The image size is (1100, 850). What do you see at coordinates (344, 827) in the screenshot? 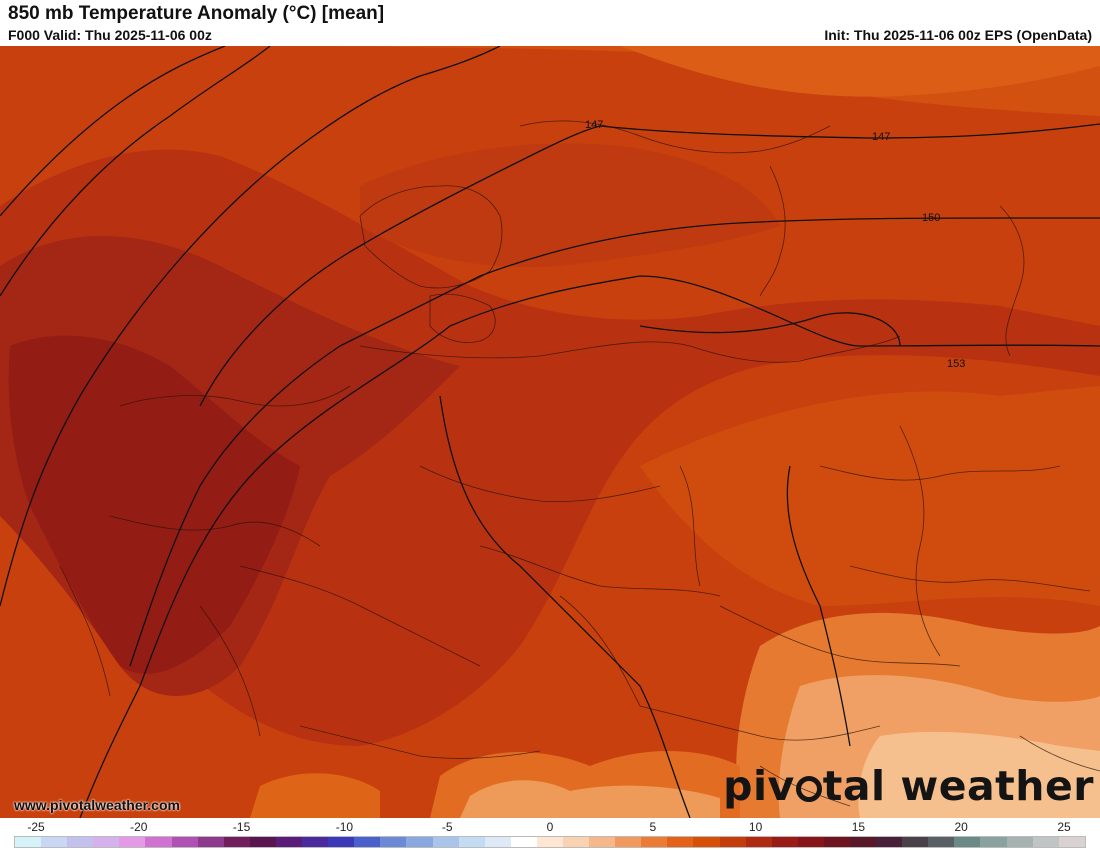
I see `legend-tick-label: -10` at bounding box center [344, 827].